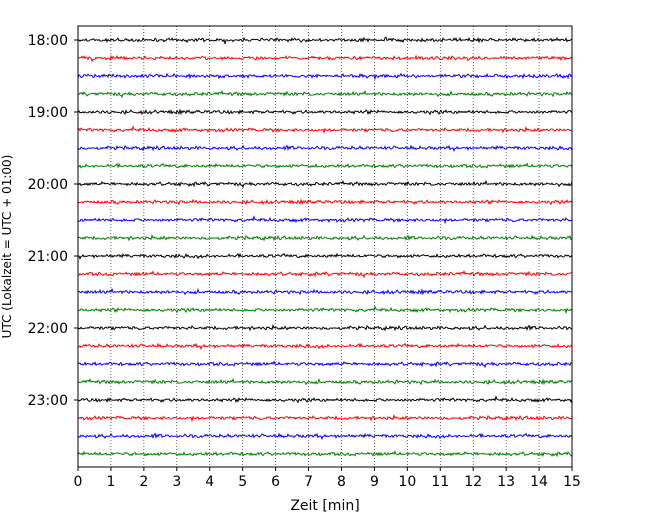 This screenshot has height=520, width=650. What do you see at coordinates (407, 482) in the screenshot?
I see `x-tick-label: 10` at bounding box center [407, 482].